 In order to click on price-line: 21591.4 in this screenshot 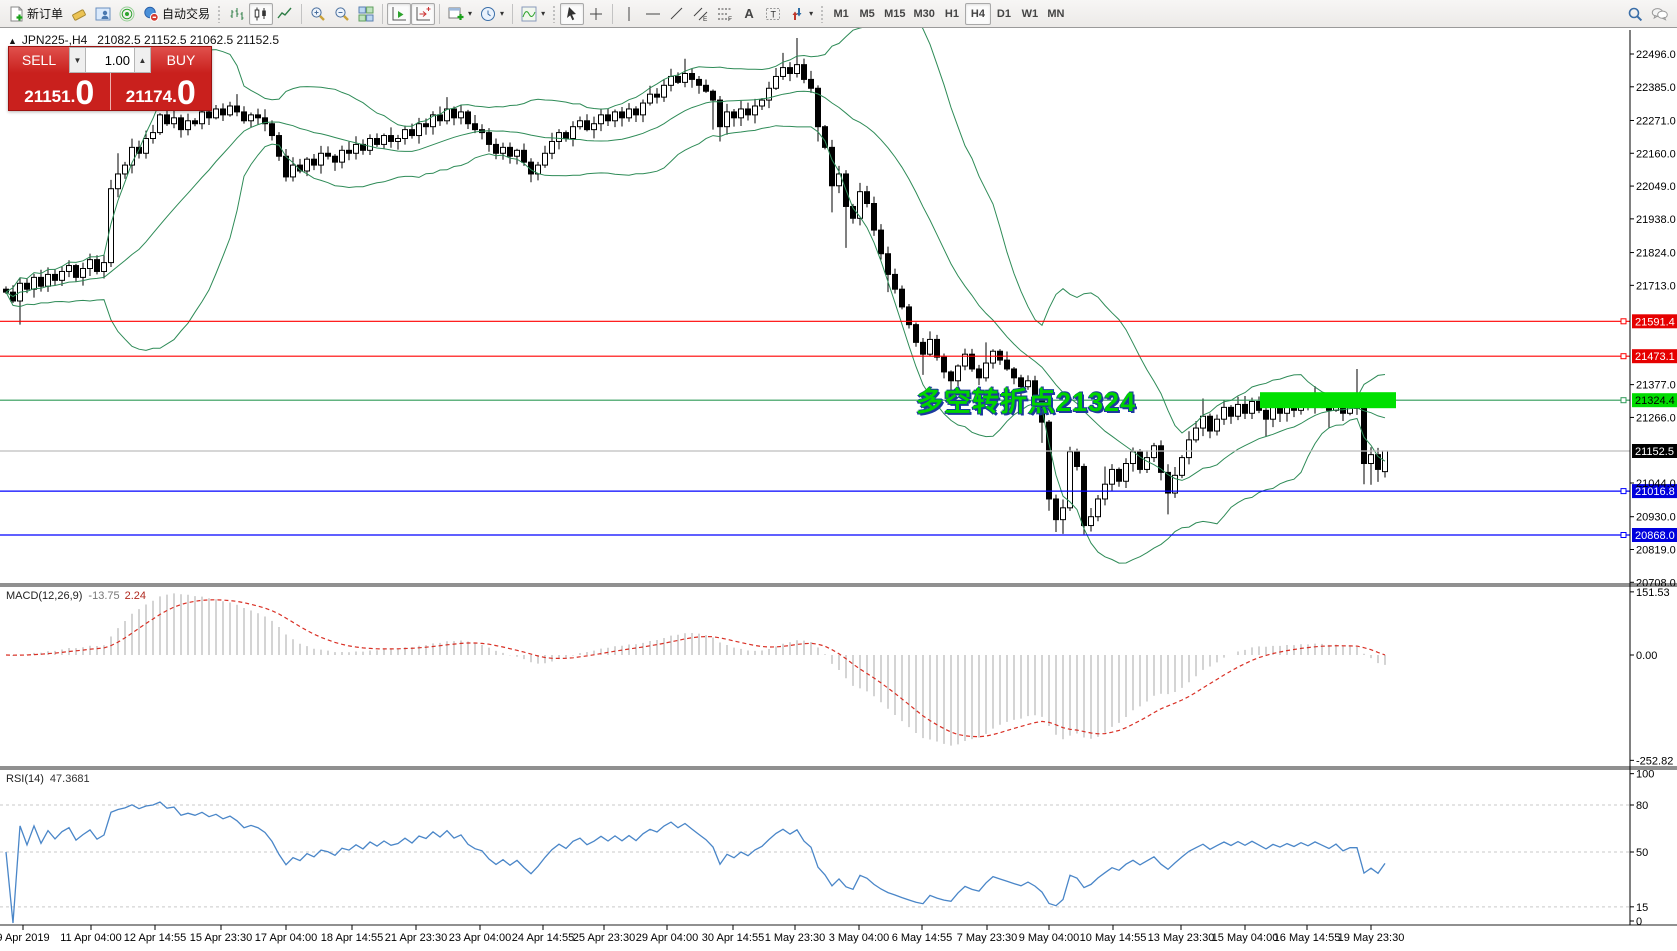, I will do `click(838, 321)`.